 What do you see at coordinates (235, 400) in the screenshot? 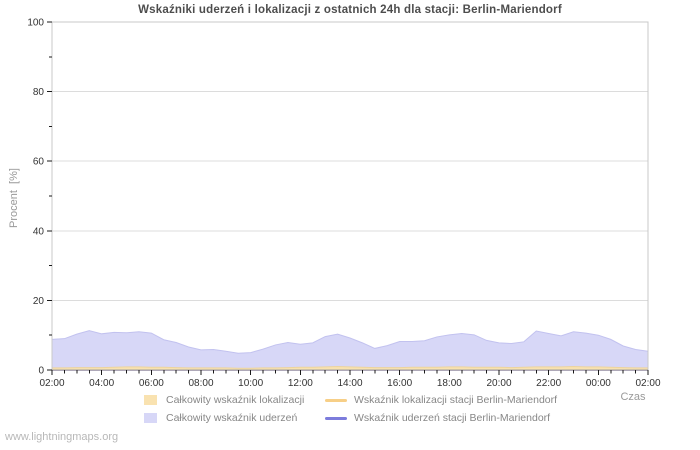
I see `legend-item-label: Całkowity wskaźnik lokalizacji` at bounding box center [235, 400].